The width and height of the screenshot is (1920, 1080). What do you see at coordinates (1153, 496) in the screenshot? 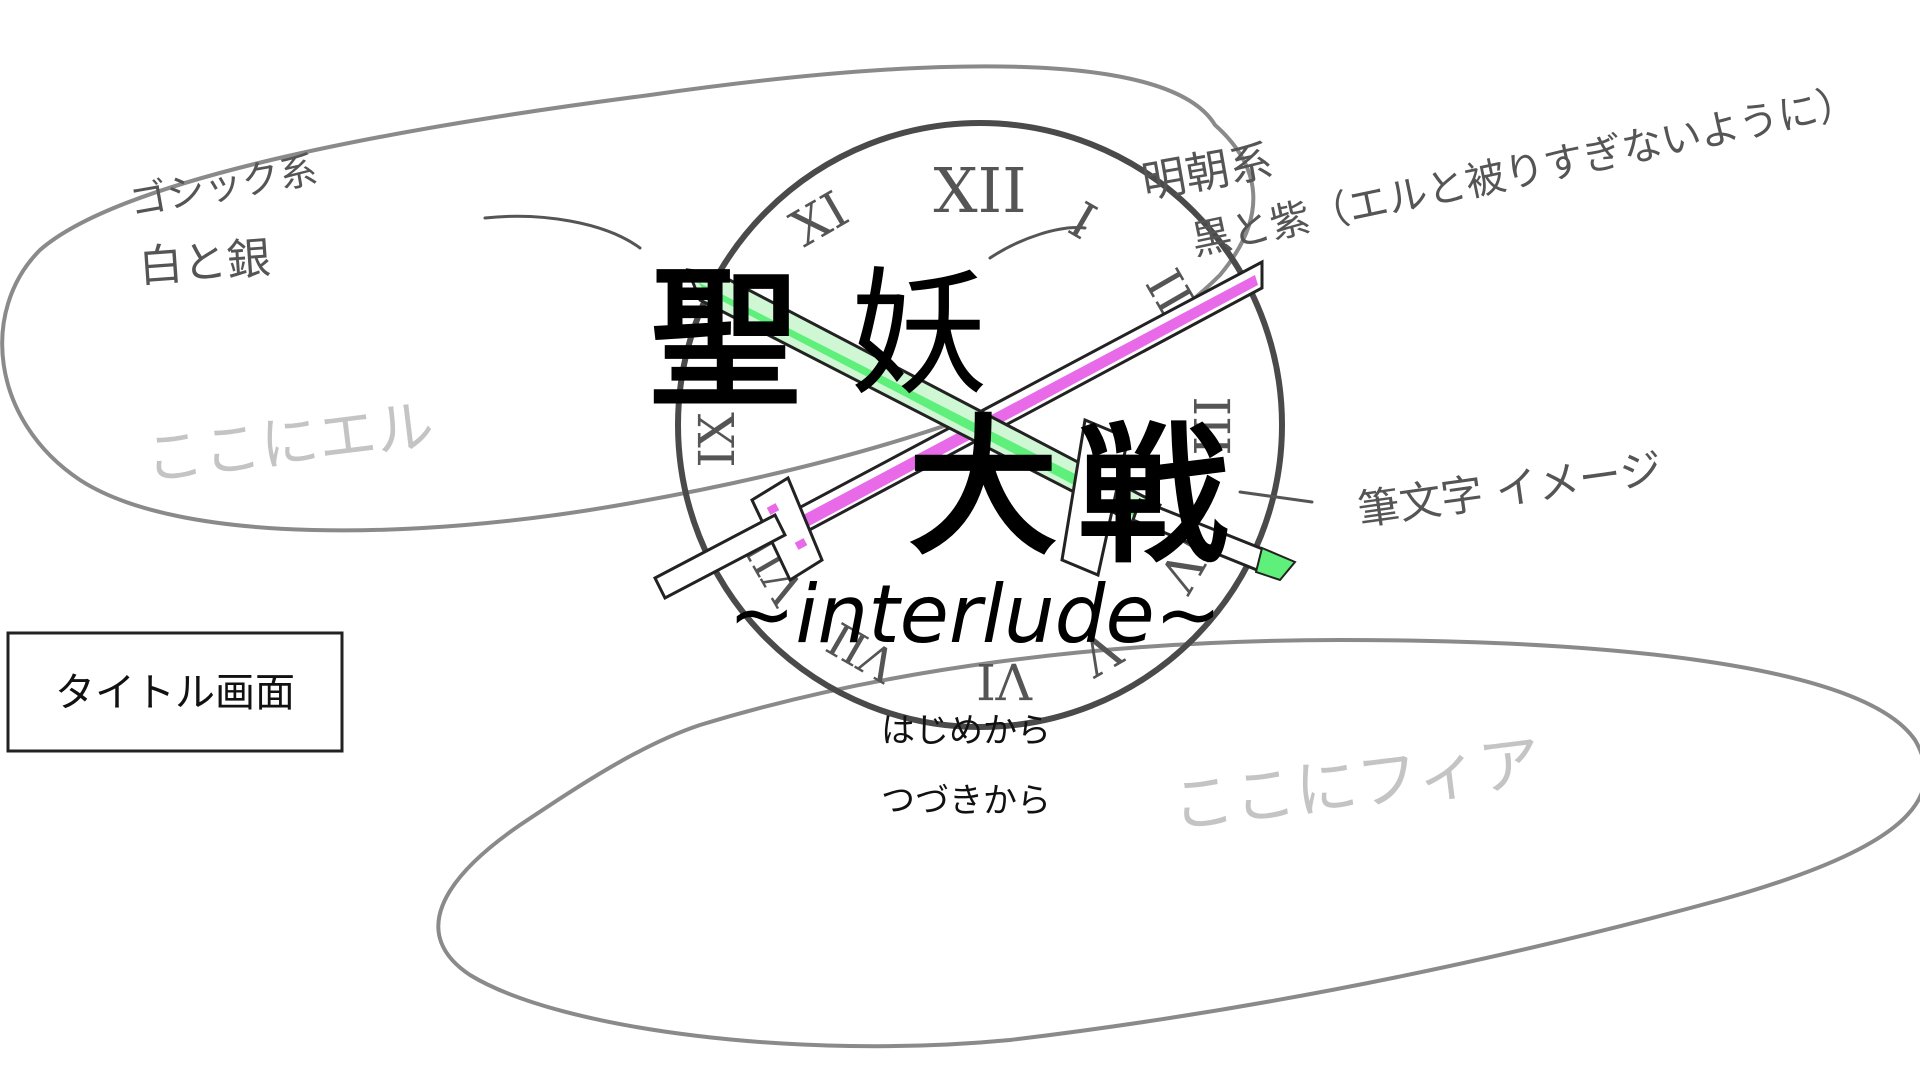
I see `title-kanji-sen: 戦` at bounding box center [1153, 496].